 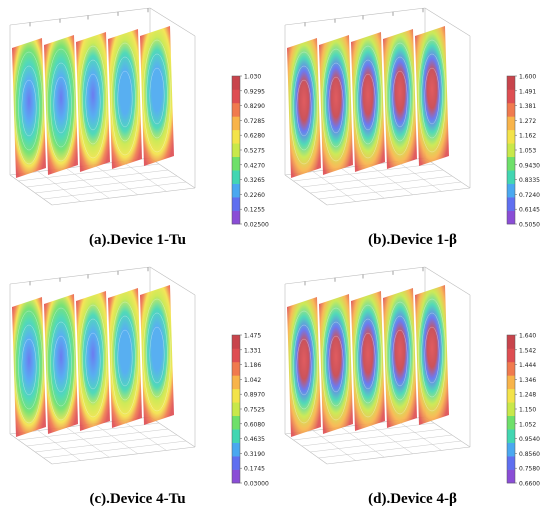 What do you see at coordinates (254, 410) in the screenshot?
I see `colorbar-tick-label: 0.7525` at bounding box center [254, 410].